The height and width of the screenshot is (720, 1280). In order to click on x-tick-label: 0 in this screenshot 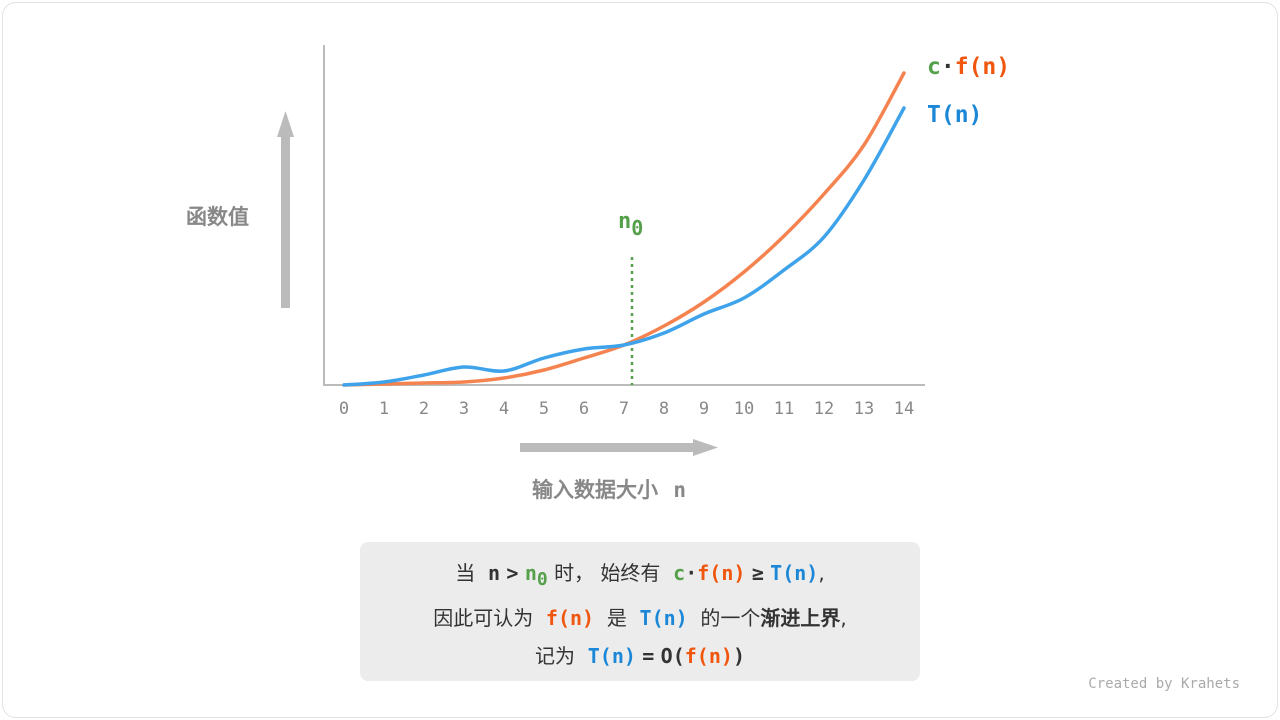, I will do `click(344, 409)`.